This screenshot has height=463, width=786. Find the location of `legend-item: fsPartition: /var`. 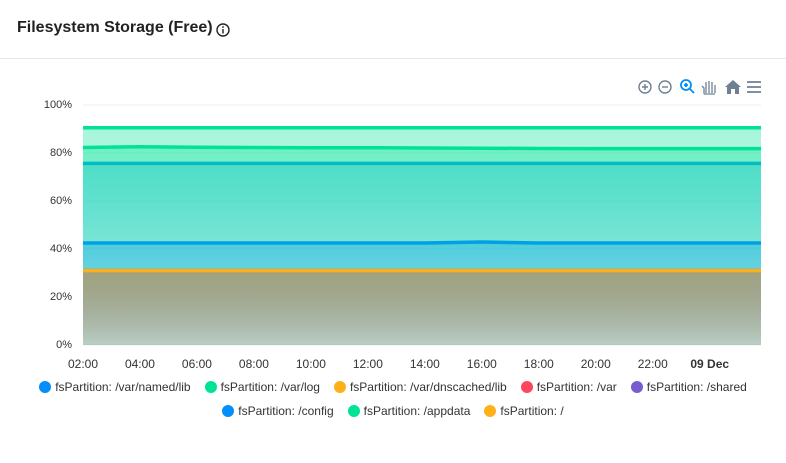

legend-item: fsPartition: /var is located at coordinates (568, 387).